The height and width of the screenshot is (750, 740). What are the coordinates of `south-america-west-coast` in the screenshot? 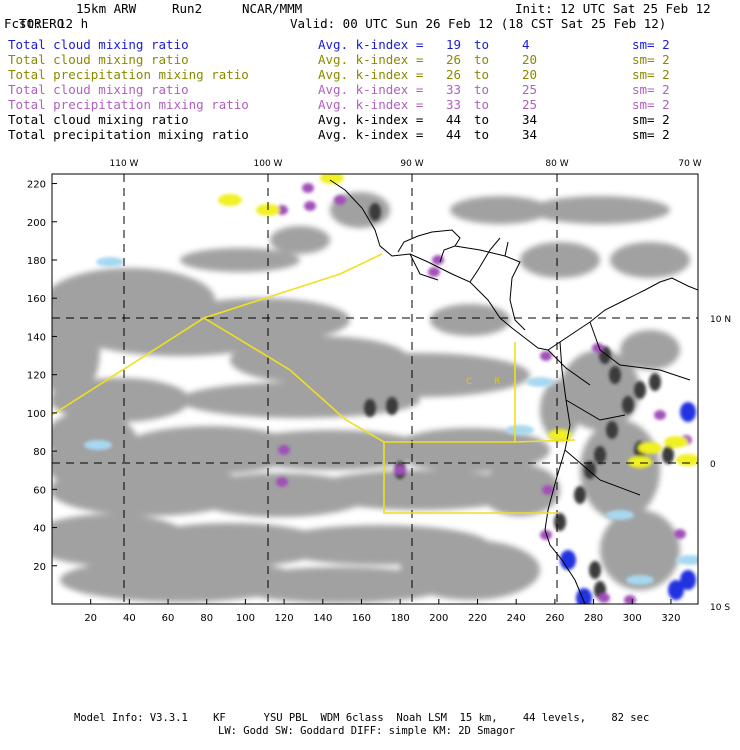 It's located at (565, 472).